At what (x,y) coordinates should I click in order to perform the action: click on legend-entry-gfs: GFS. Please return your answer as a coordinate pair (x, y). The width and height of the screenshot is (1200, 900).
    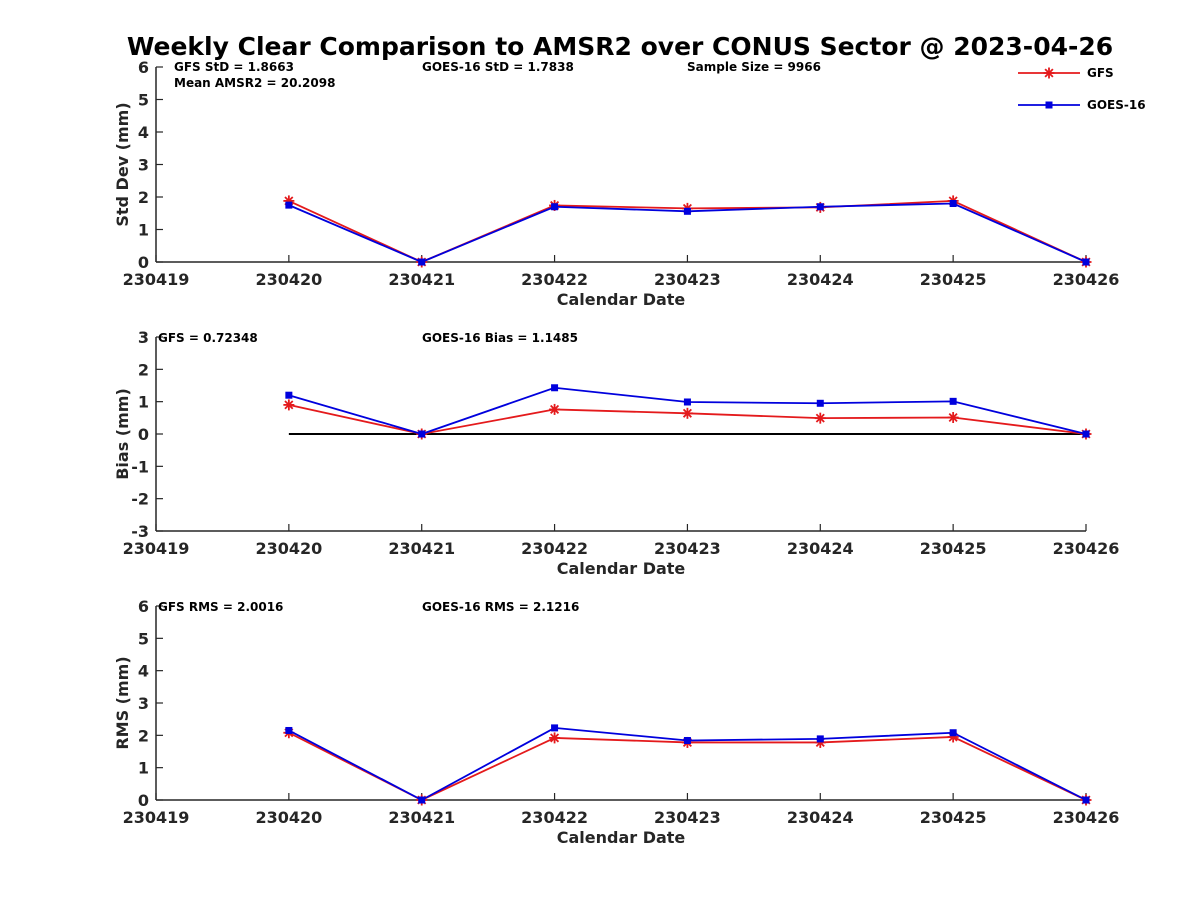
    Looking at the image, I should click on (1066, 73).